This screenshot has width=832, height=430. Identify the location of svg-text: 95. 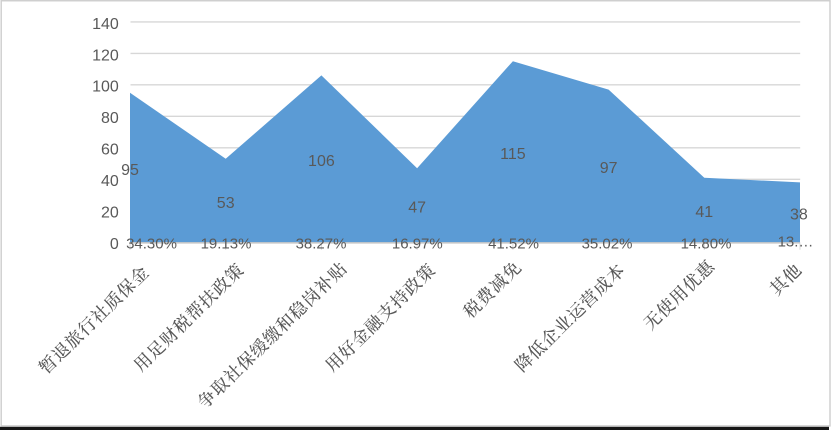
(130, 170).